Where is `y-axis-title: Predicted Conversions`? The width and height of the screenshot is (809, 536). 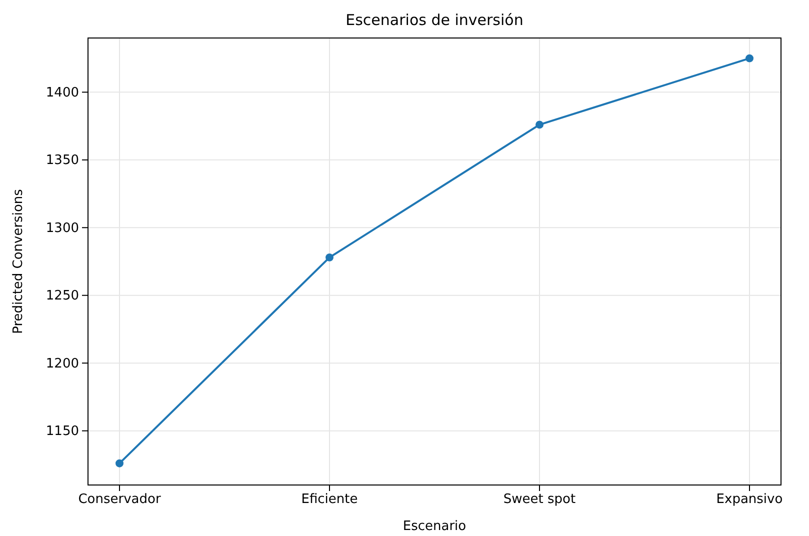
y-axis-title: Predicted Conversions is located at coordinates (18, 261).